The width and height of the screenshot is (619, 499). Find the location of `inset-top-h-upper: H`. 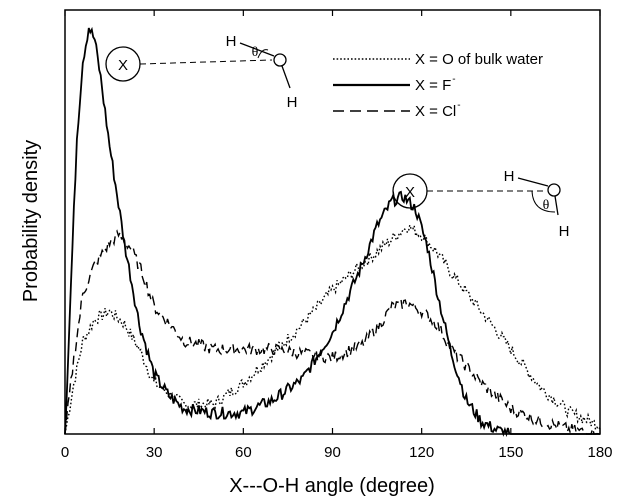

inset-top-h-upper: H is located at coordinates (231, 41).